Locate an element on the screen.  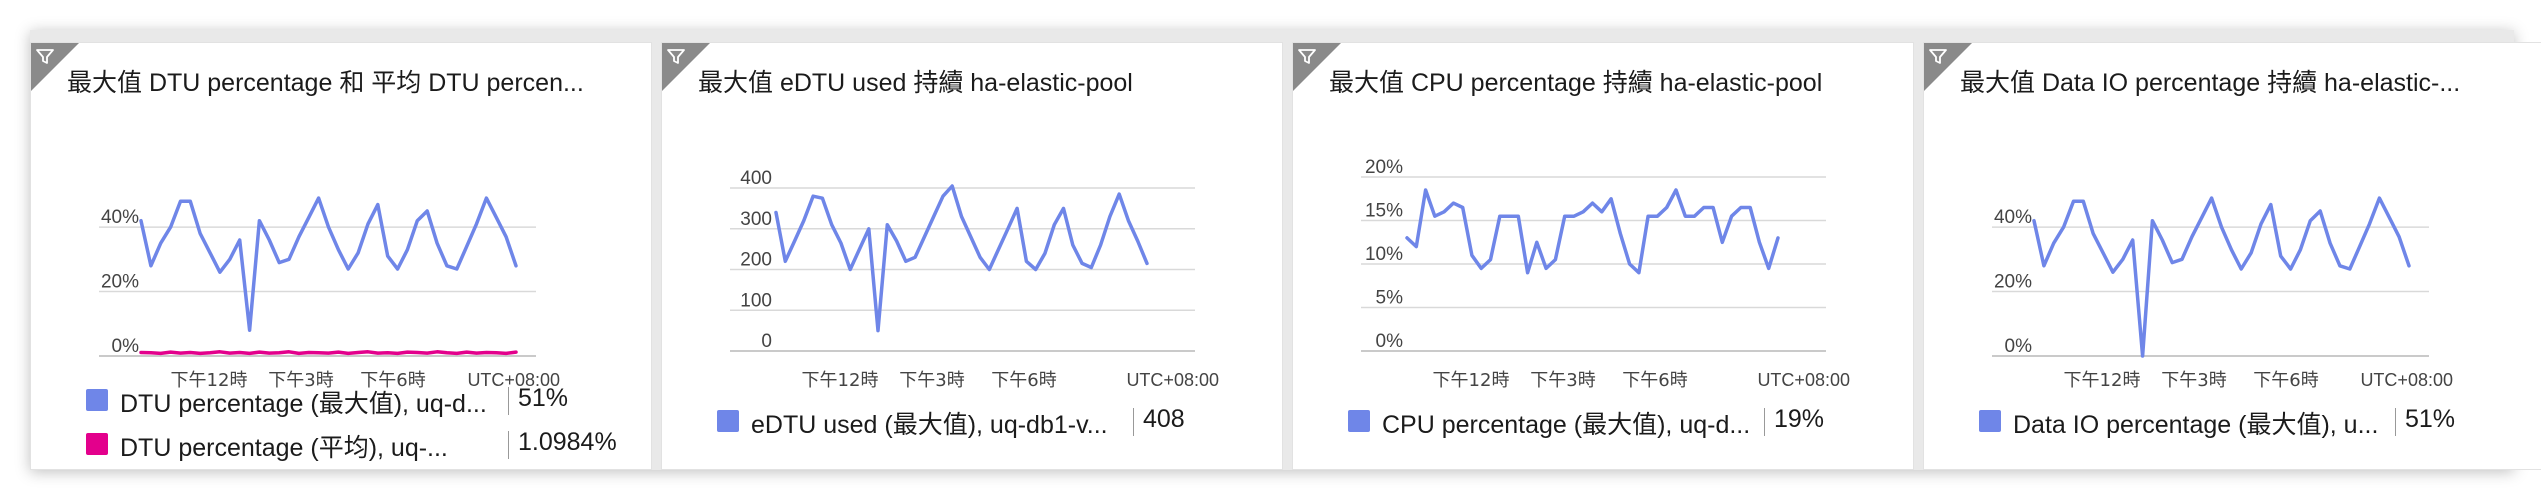
y-tick-label: 10% is located at coordinates (1384, 254).